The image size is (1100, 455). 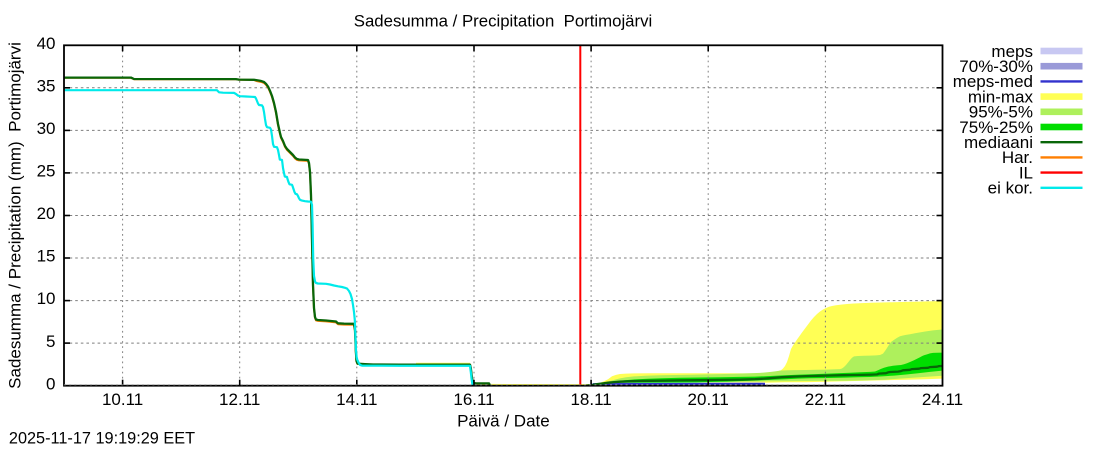 What do you see at coordinates (503, 421) in the screenshot?
I see `svg-text: Päivä / Date` at bounding box center [503, 421].